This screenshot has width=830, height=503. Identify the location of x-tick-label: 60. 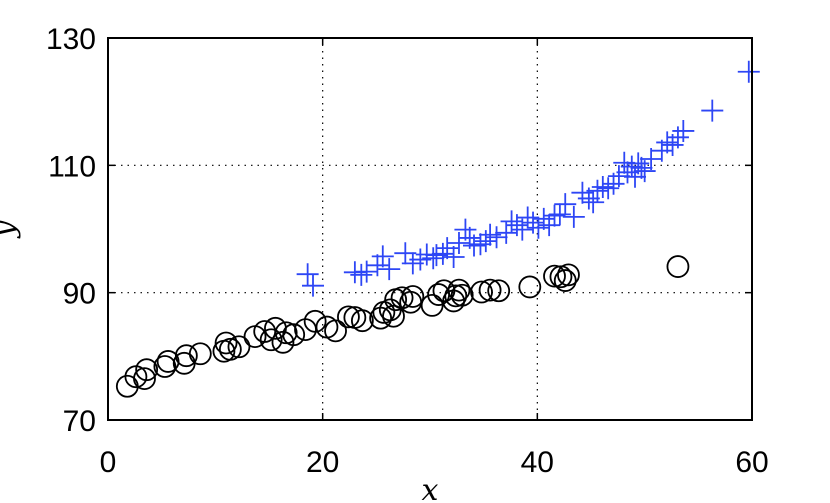
(751, 462).